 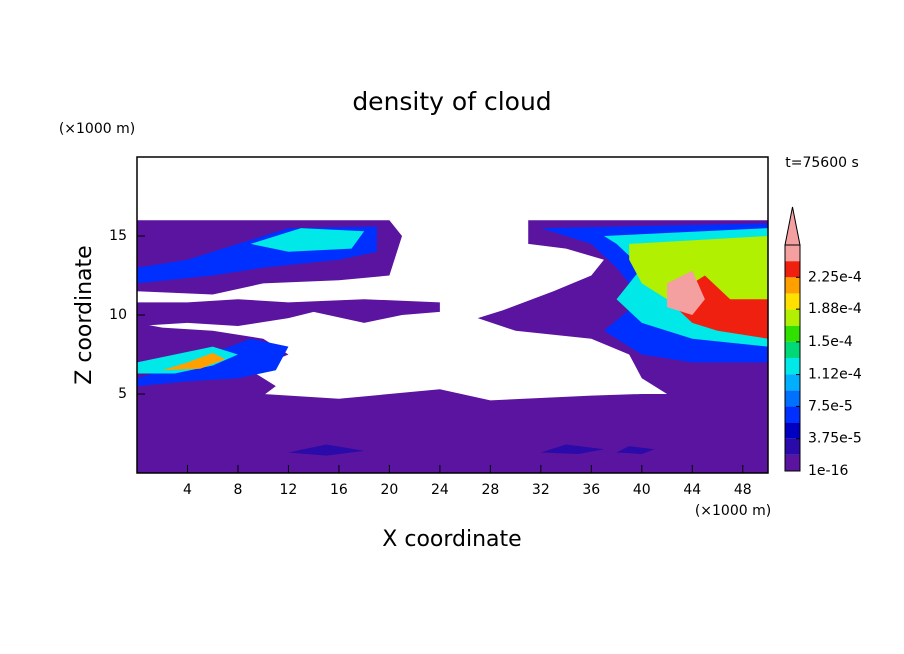 What do you see at coordinates (187, 490) in the screenshot?
I see `x-tick-label: 4` at bounding box center [187, 490].